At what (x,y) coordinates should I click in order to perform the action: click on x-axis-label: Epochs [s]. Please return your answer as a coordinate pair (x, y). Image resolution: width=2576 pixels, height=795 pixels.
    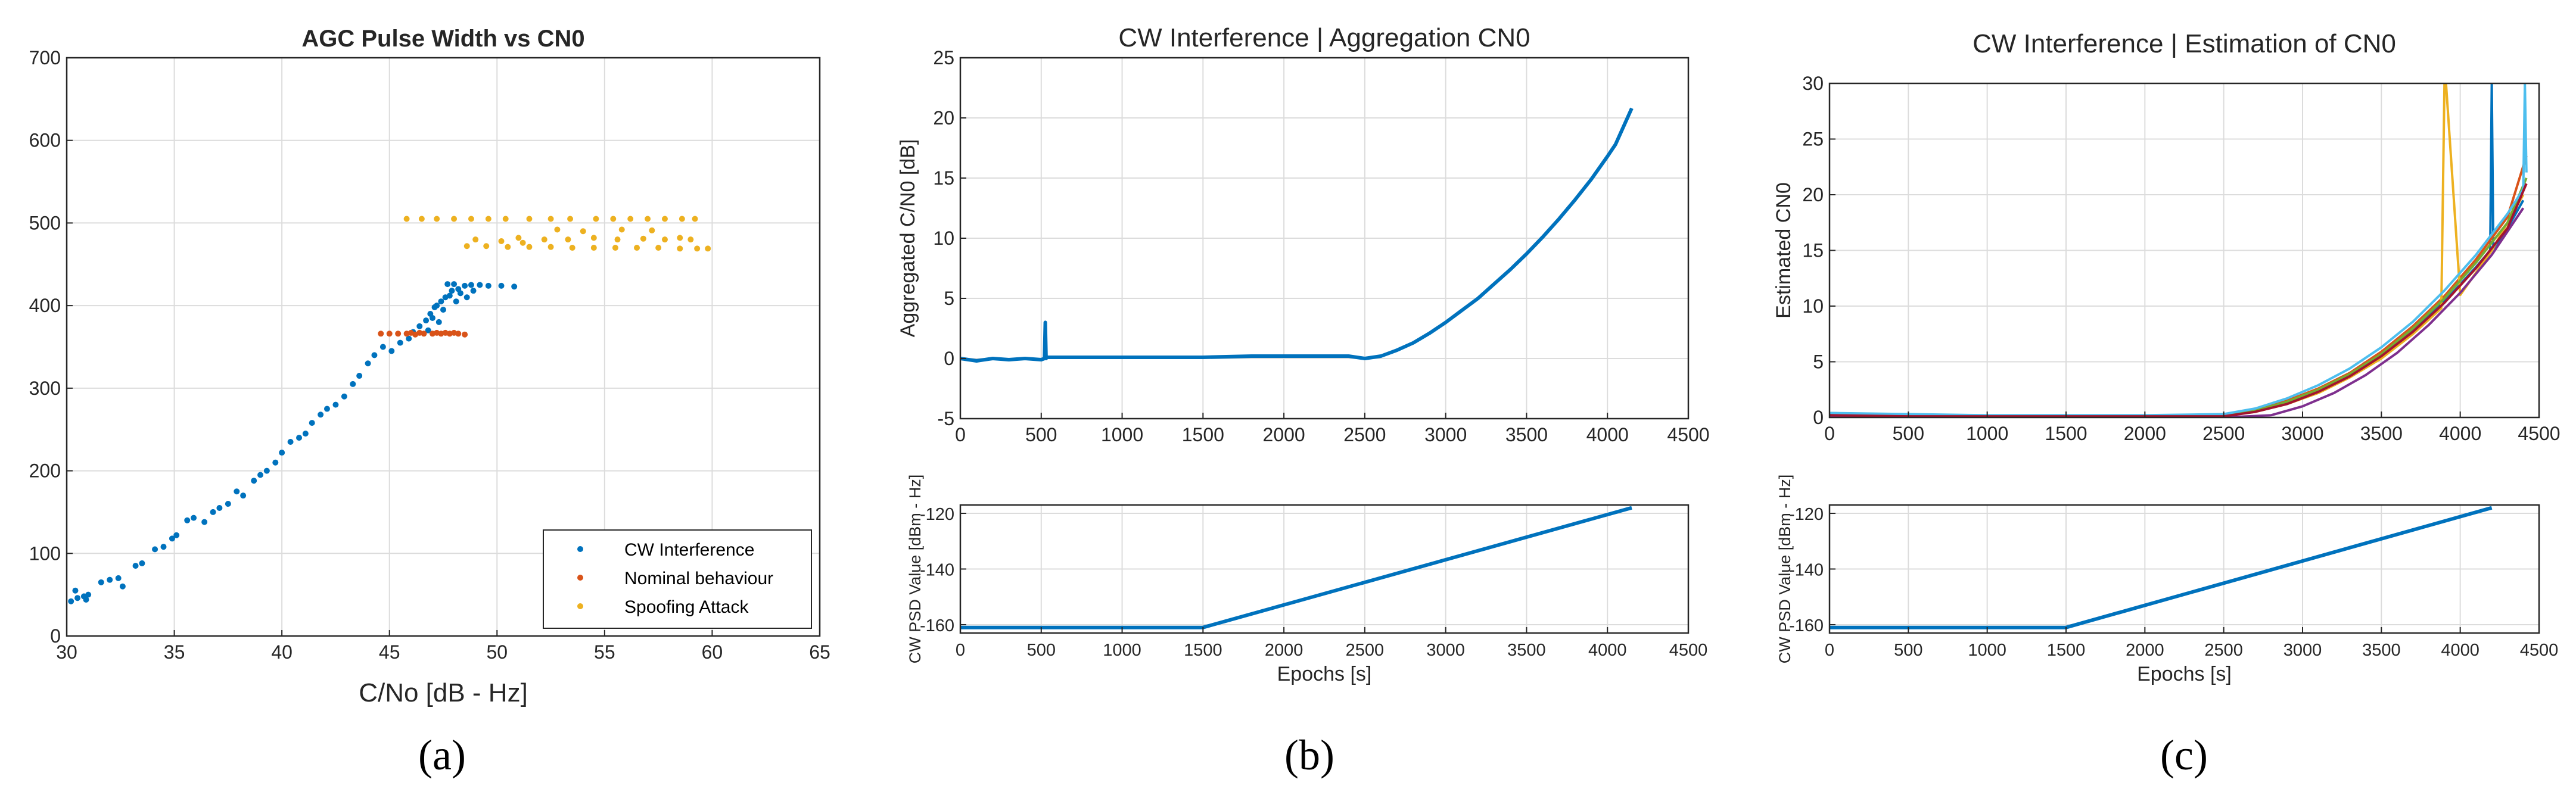
    Looking at the image, I should click on (2184, 674).